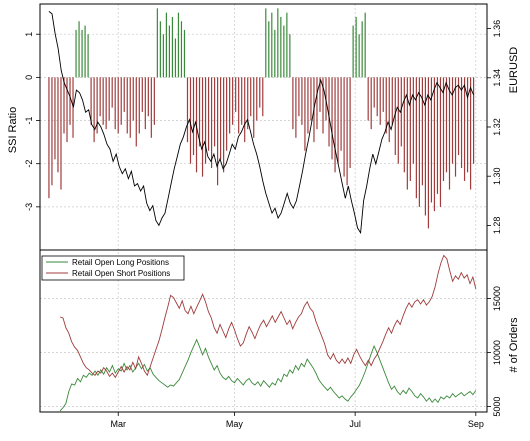  Describe the element at coordinates (29, 207) in the screenshot. I see `y-tick-label-left: -3` at that location.